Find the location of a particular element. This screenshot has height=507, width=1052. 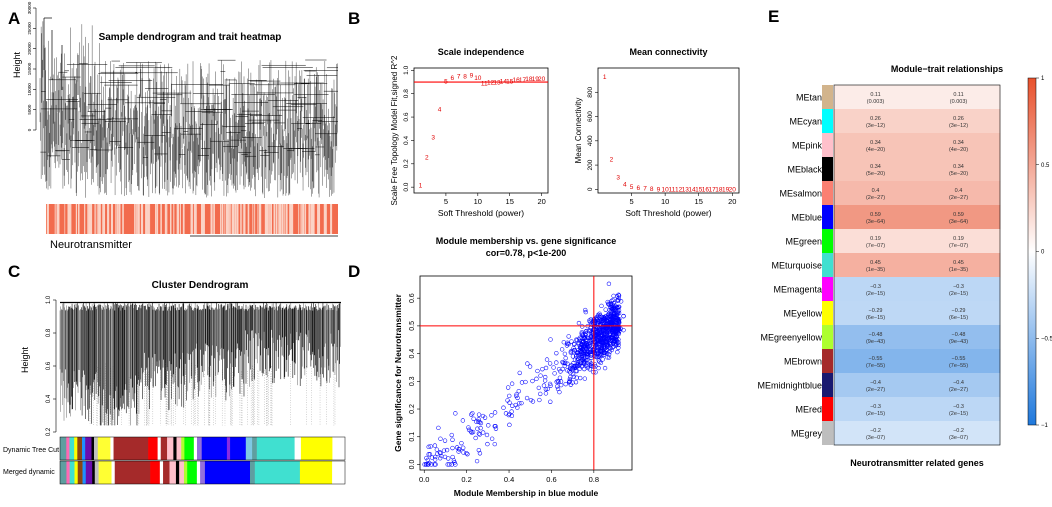

x-tick-label: 0.2 is located at coordinates (466, 479).